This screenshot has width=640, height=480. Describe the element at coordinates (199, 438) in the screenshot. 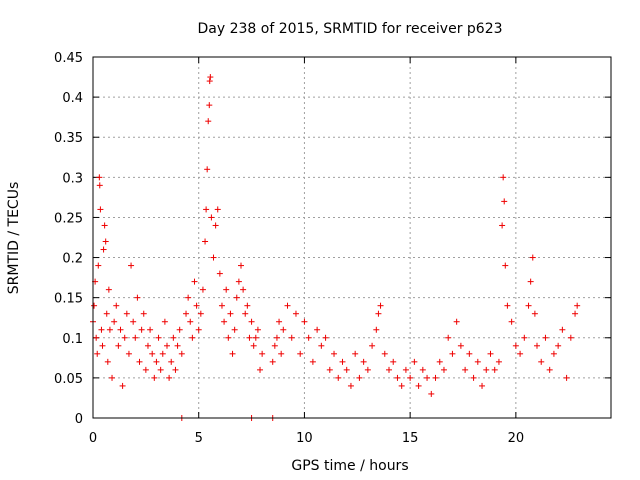

I see `x-tick-label: 5` at that location.